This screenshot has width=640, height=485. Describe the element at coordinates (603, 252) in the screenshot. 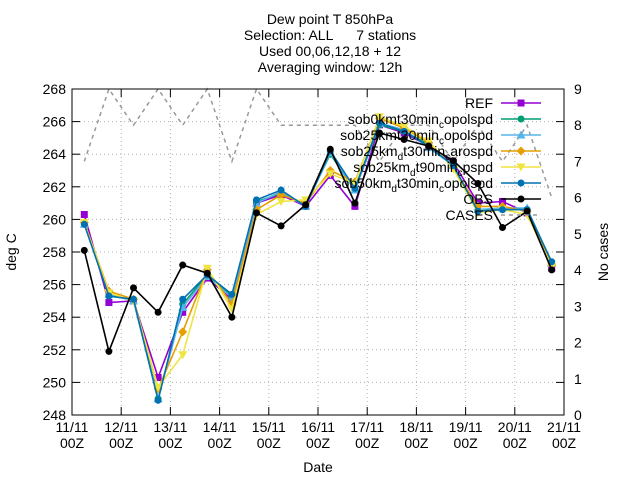

I see `y2-axis-label: No cases` at that location.